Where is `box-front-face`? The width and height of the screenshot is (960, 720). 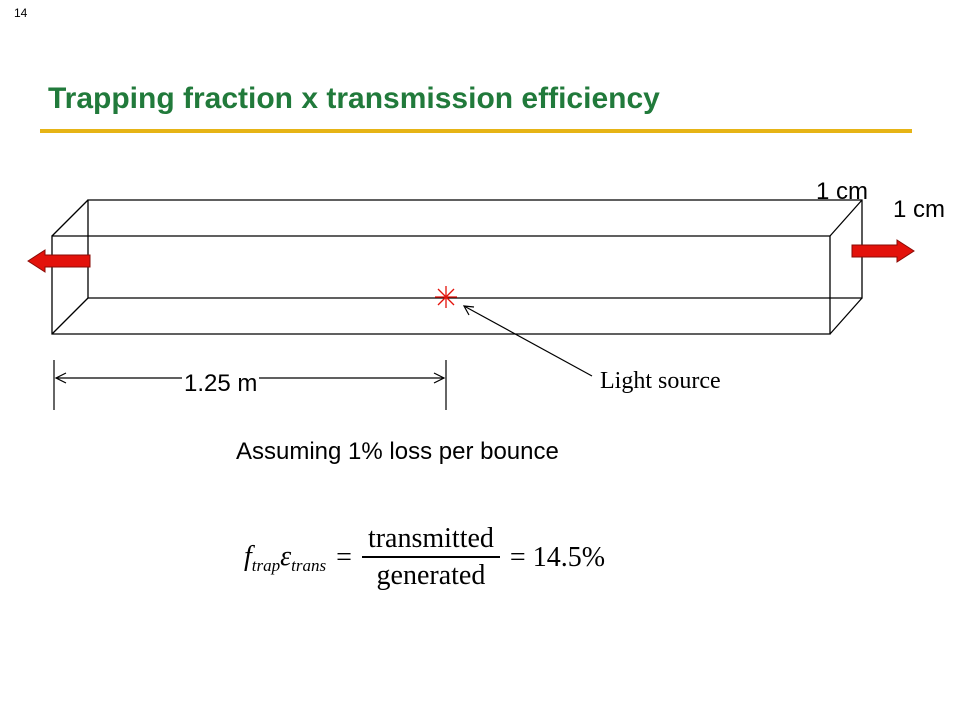 box-front-face is located at coordinates (441, 285).